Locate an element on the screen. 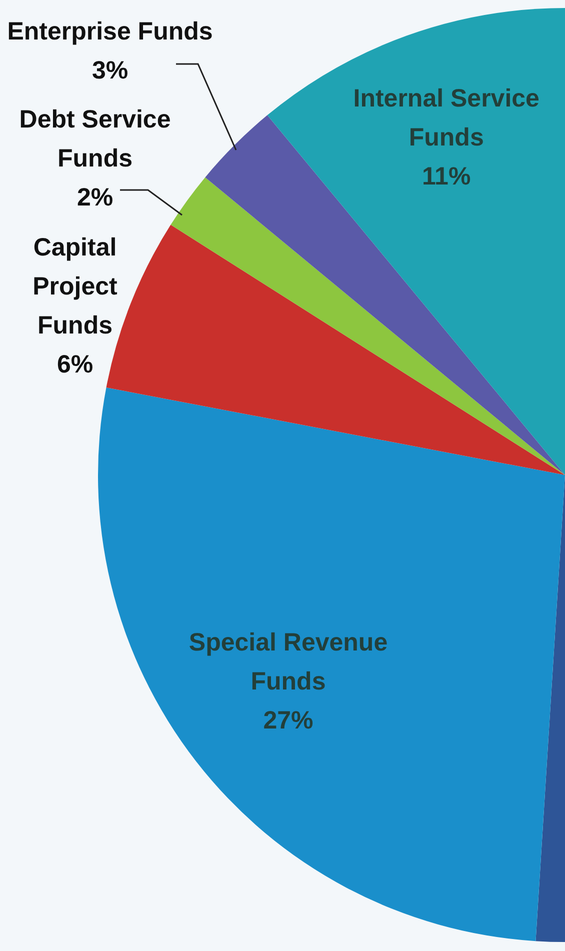 The height and width of the screenshot is (951, 565). slice-label: Internal Service Funds is located at coordinates (446, 118).